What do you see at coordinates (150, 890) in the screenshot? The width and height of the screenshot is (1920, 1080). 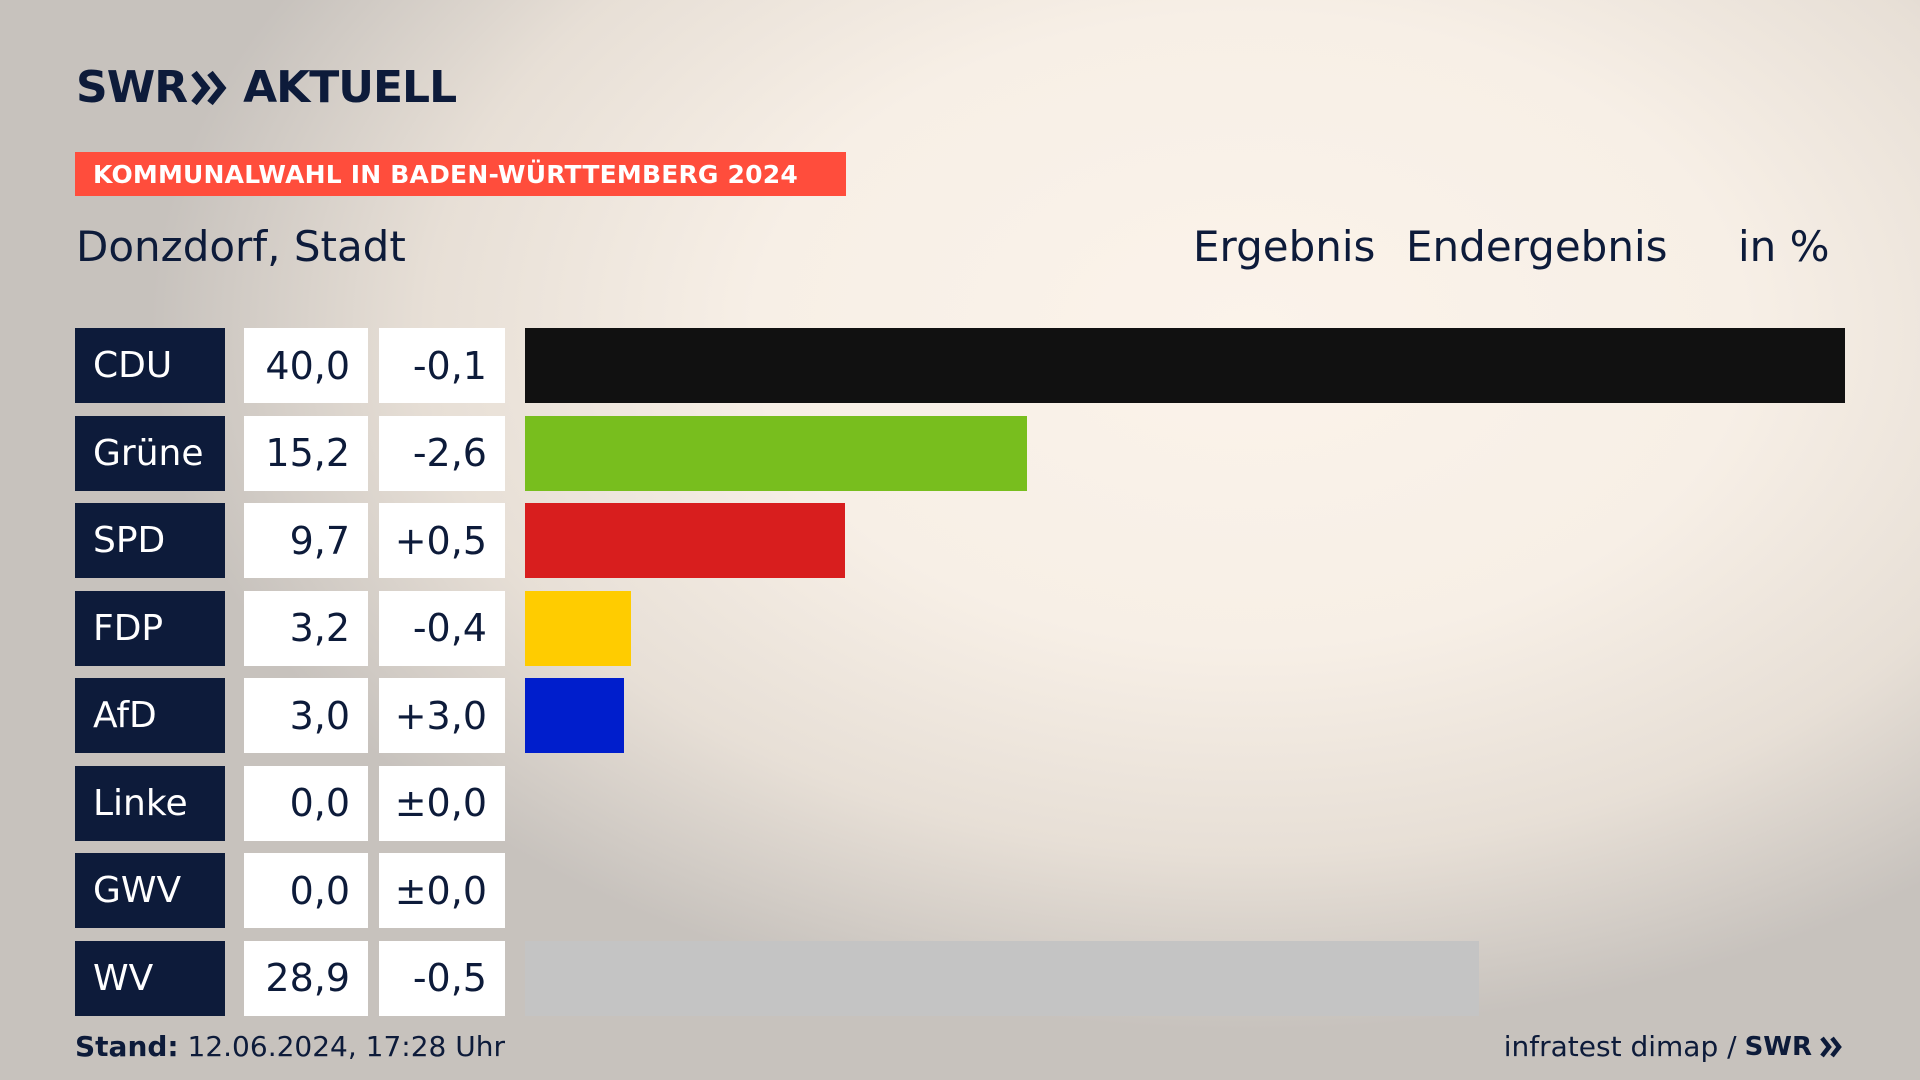 I see `party-label: GWV` at bounding box center [150, 890].